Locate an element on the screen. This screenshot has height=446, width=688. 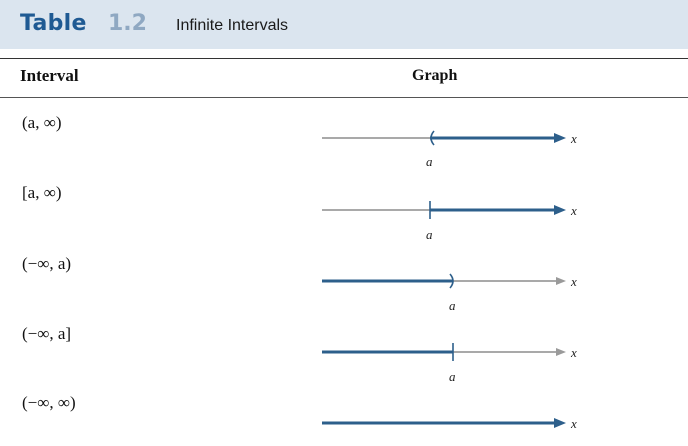
table-title-bar: Table 1.2 Infinite Intervals is located at coordinates (344, 24).